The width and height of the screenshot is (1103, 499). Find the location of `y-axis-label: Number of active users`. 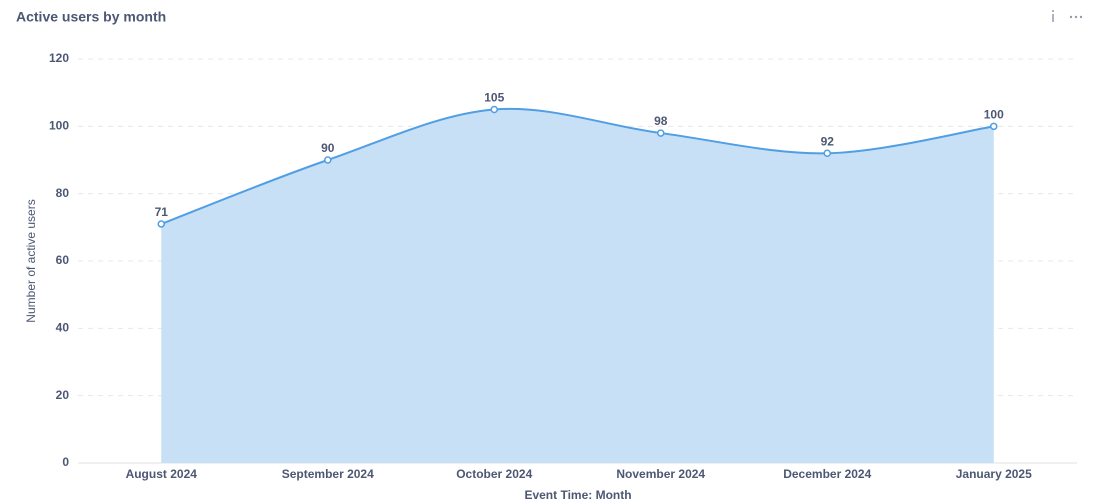

y-axis-label: Number of active users is located at coordinates (31, 260).